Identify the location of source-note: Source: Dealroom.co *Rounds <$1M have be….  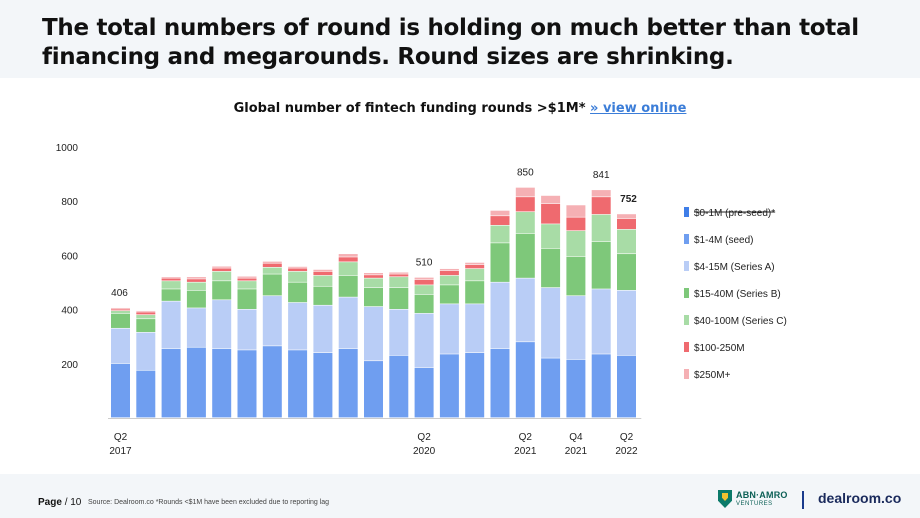
(209, 502).